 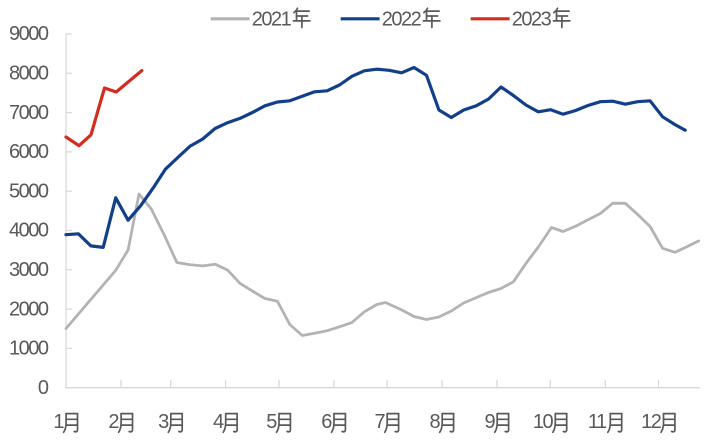 I want to click on svg-text: 4, so click(x=218, y=422).